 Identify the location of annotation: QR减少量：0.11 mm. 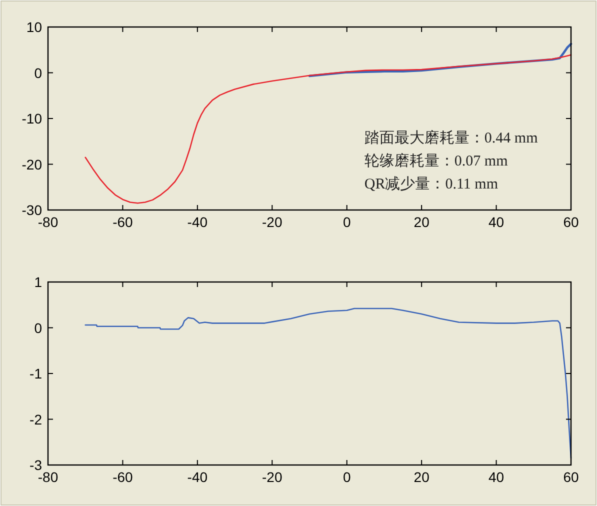
(431, 183).